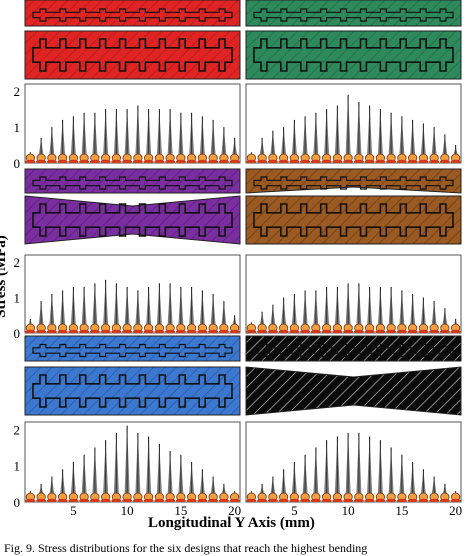 This screenshot has height=556, width=474. Describe the element at coordinates (132, 206) in the screenshot. I see `beam-purple` at that location.